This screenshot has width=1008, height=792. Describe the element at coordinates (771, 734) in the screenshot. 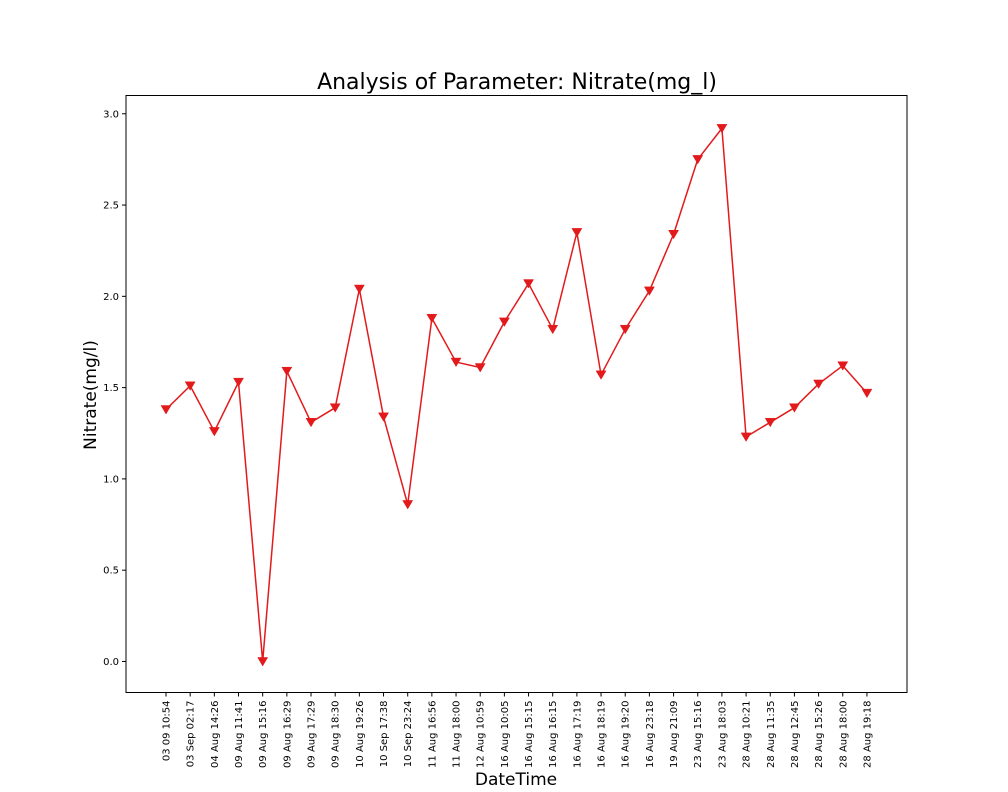

I see `x-tick-label: 28 Aug 11:35` at that location.